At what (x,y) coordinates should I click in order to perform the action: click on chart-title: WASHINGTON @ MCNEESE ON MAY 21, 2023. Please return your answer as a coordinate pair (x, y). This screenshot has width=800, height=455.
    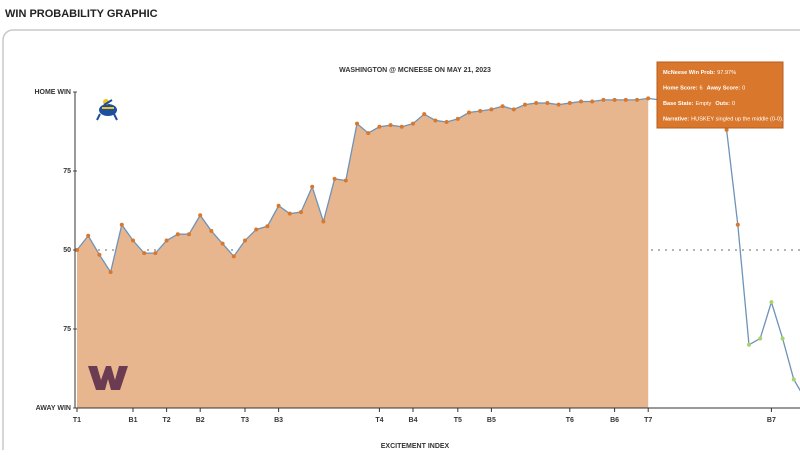
    Looking at the image, I should click on (415, 70).